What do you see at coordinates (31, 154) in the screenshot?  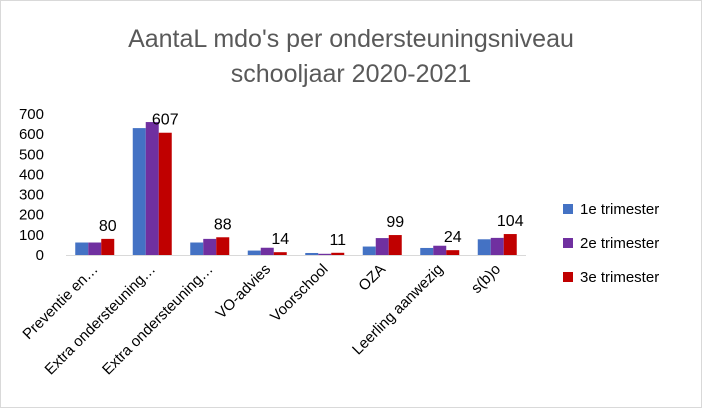 I see `y-tick-label: 500` at bounding box center [31, 154].